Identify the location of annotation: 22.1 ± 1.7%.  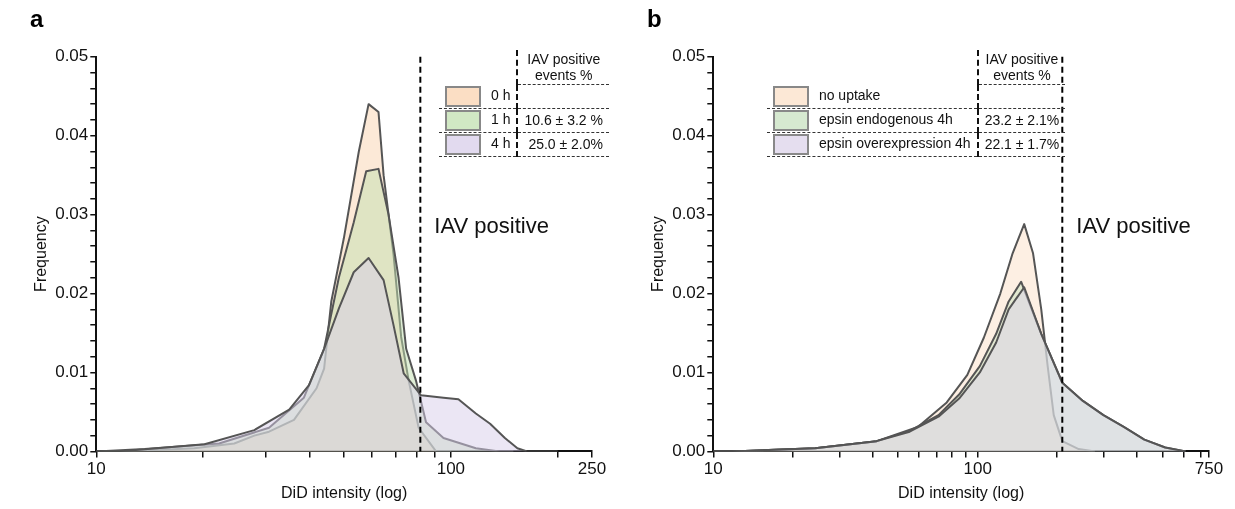
(1021, 144).